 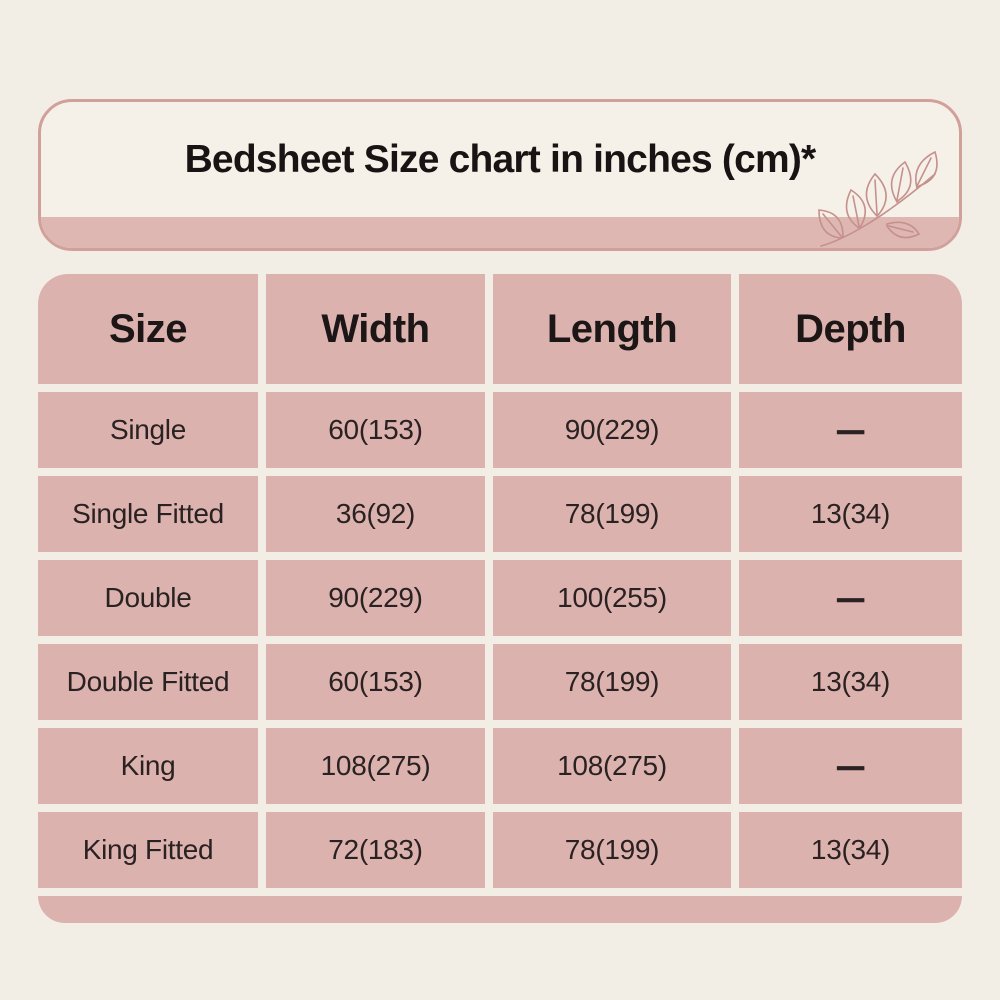 I want to click on cell-double-width: 90(229), so click(x=375, y=598).